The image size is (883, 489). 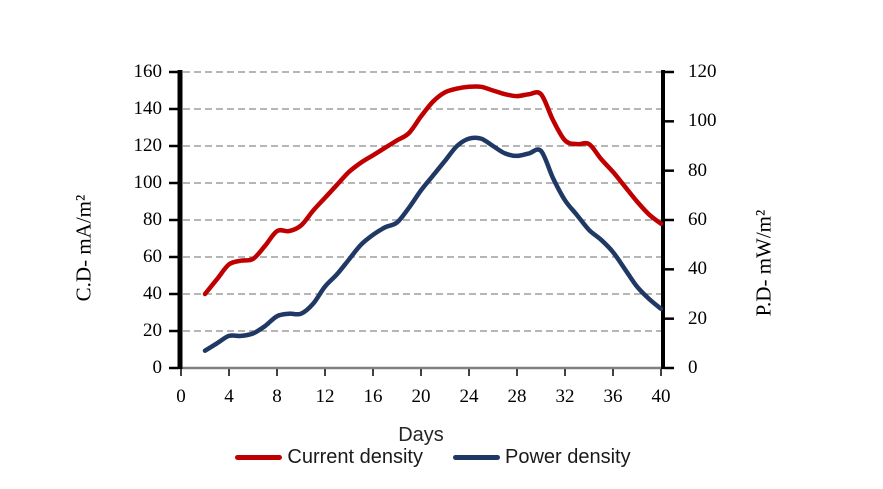 What do you see at coordinates (697, 269) in the screenshot?
I see `right-axis-tick-label: 40` at bounding box center [697, 269].